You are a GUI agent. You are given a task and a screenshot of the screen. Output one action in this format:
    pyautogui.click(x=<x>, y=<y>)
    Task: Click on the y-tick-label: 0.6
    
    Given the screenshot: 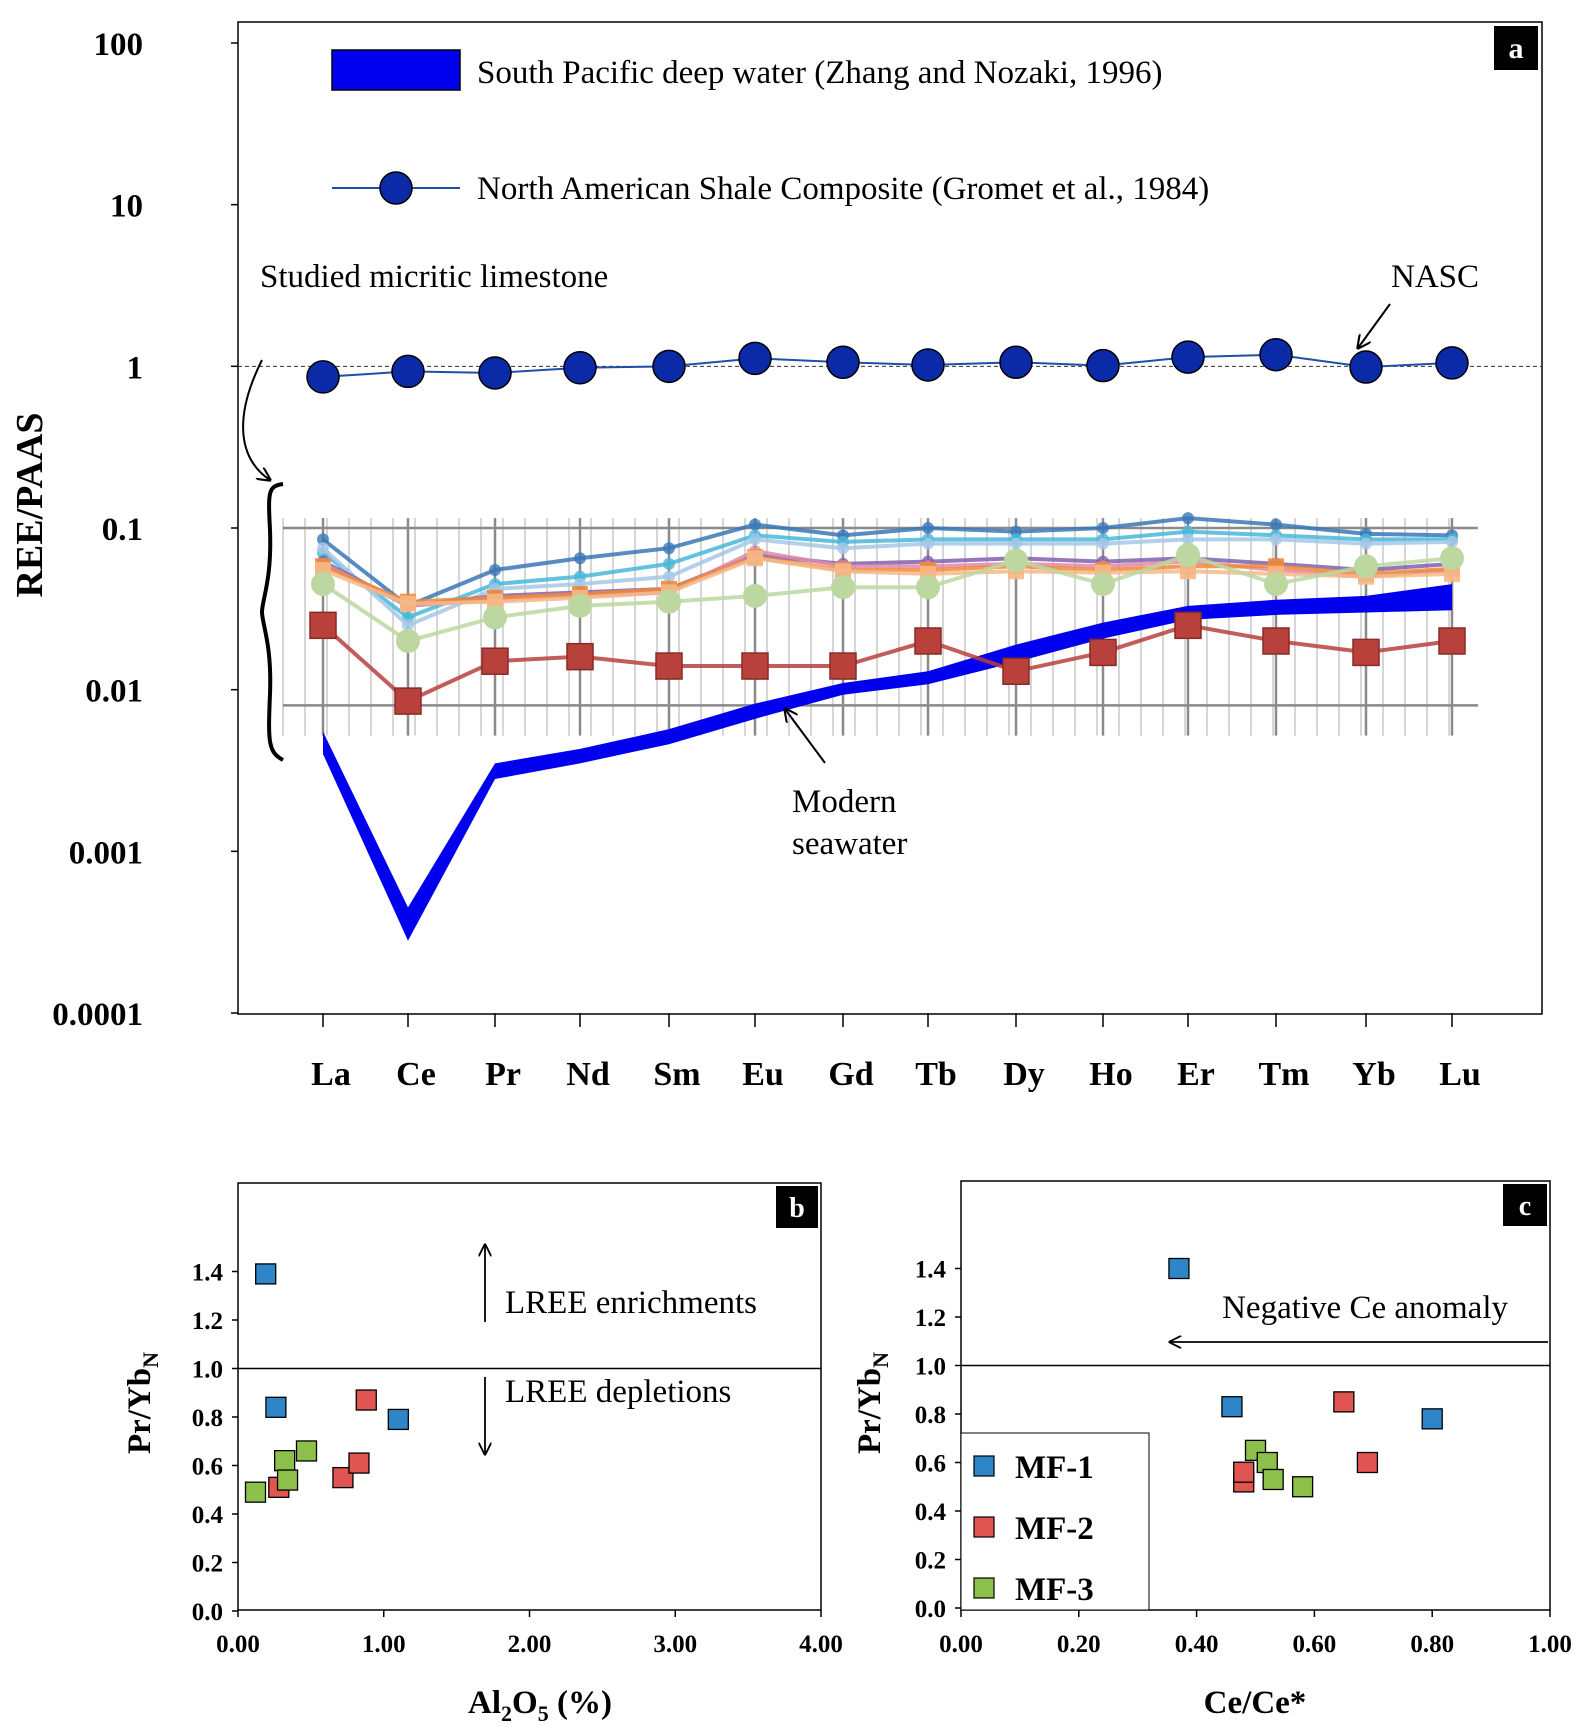 What is the action you would take?
    pyautogui.click(x=207, y=1467)
    